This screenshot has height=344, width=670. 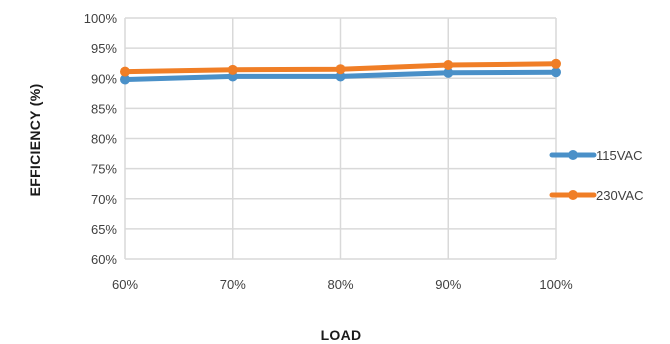 I want to click on x-axis-title: LOAD, so click(x=341, y=335).